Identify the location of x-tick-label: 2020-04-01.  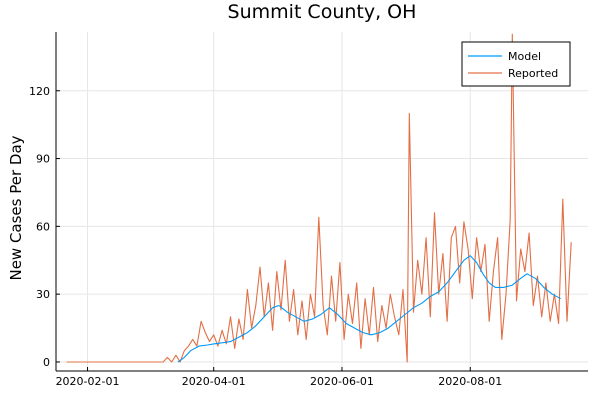
(214, 381).